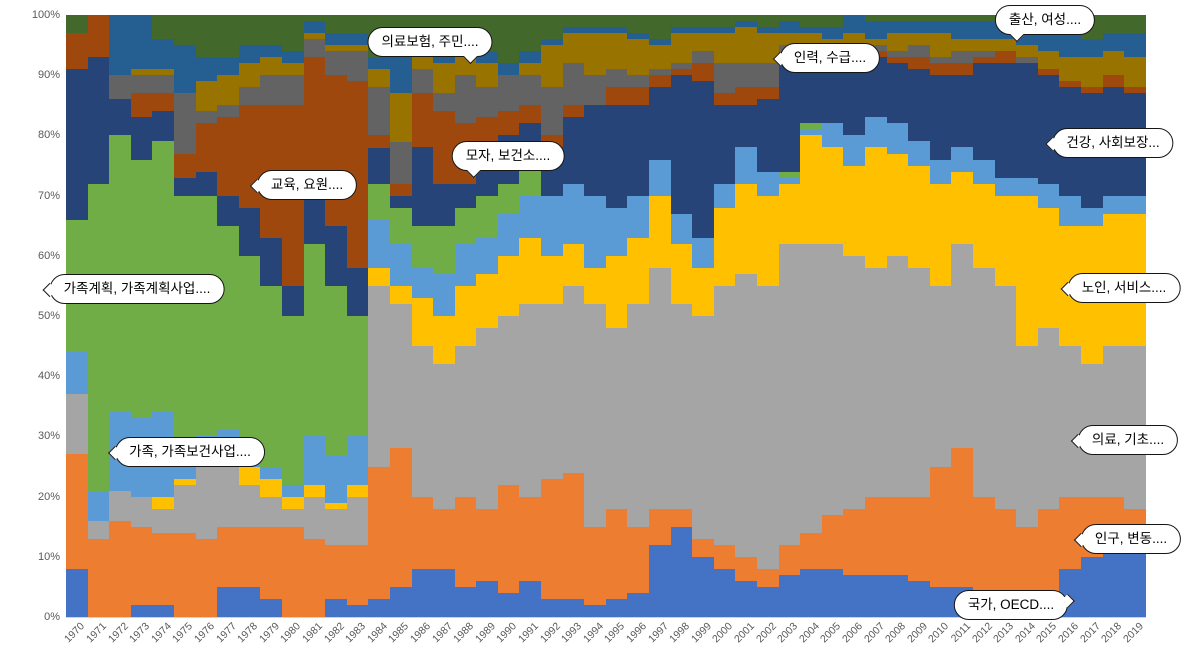 The image size is (1200, 652). What do you see at coordinates (960, 632) in the screenshot?
I see `x-axis-tick-label: 2011` at bounding box center [960, 632].